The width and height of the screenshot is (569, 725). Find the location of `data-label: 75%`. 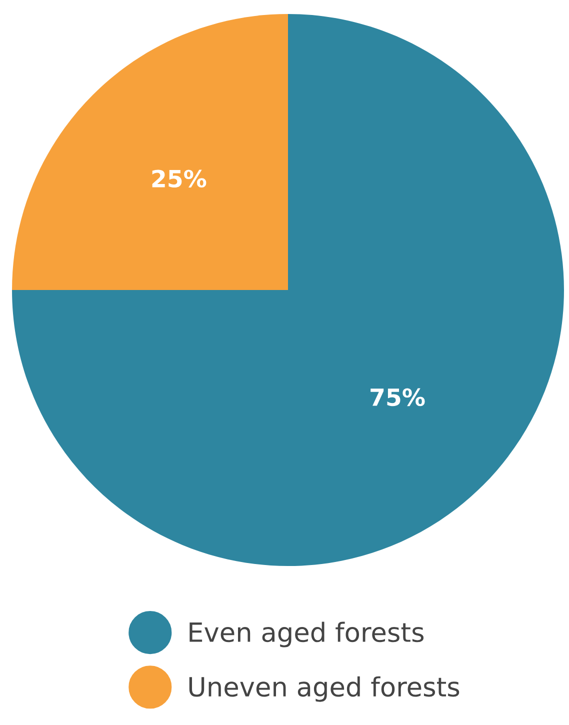

data-label: 75% is located at coordinates (397, 397).